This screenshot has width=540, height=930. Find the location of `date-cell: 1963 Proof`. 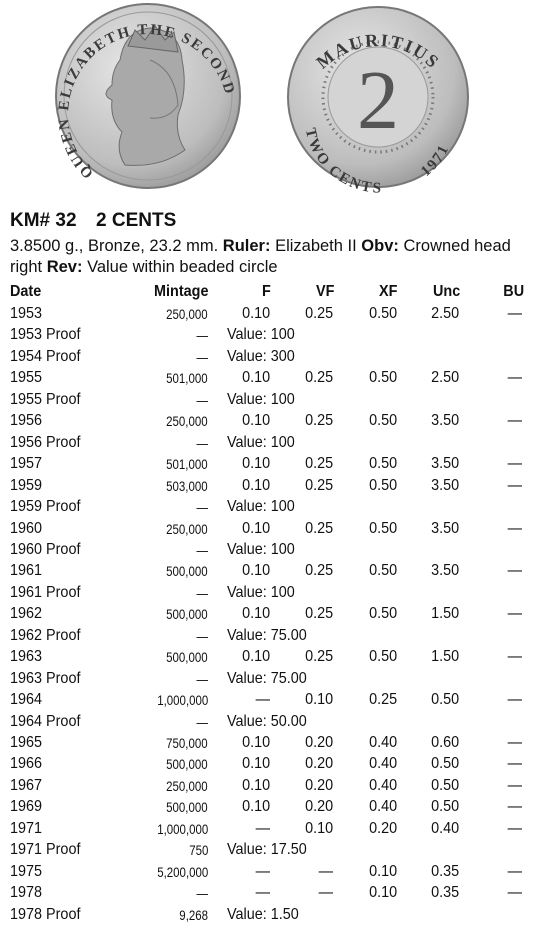

date-cell: 1963 Proof is located at coordinates (45, 678).